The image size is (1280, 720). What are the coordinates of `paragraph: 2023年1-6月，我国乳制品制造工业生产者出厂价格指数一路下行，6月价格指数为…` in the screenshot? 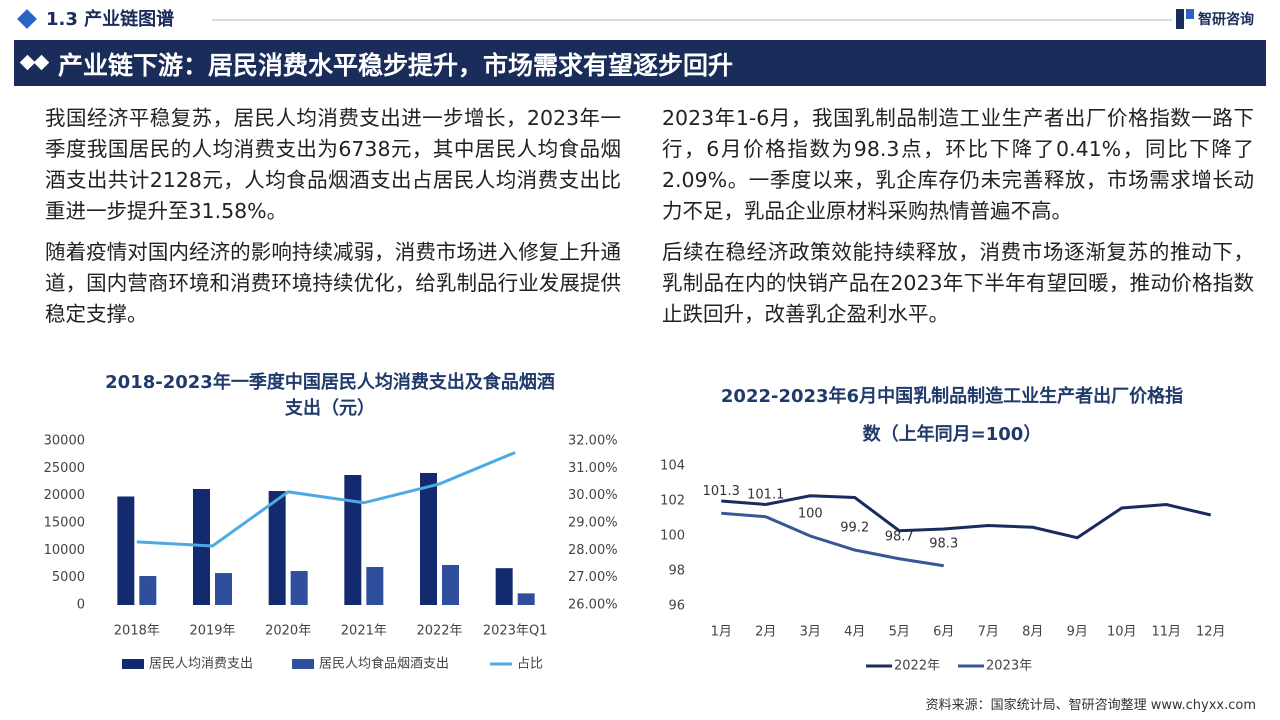 It's located at (958, 164).